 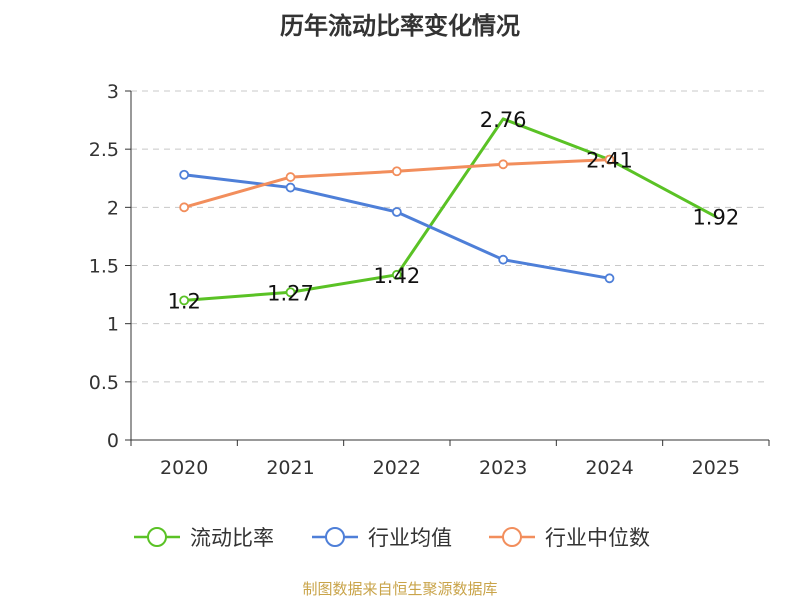 I want to click on legend: 流动比率 行业均值 行业中位数, so click(x=392, y=538).